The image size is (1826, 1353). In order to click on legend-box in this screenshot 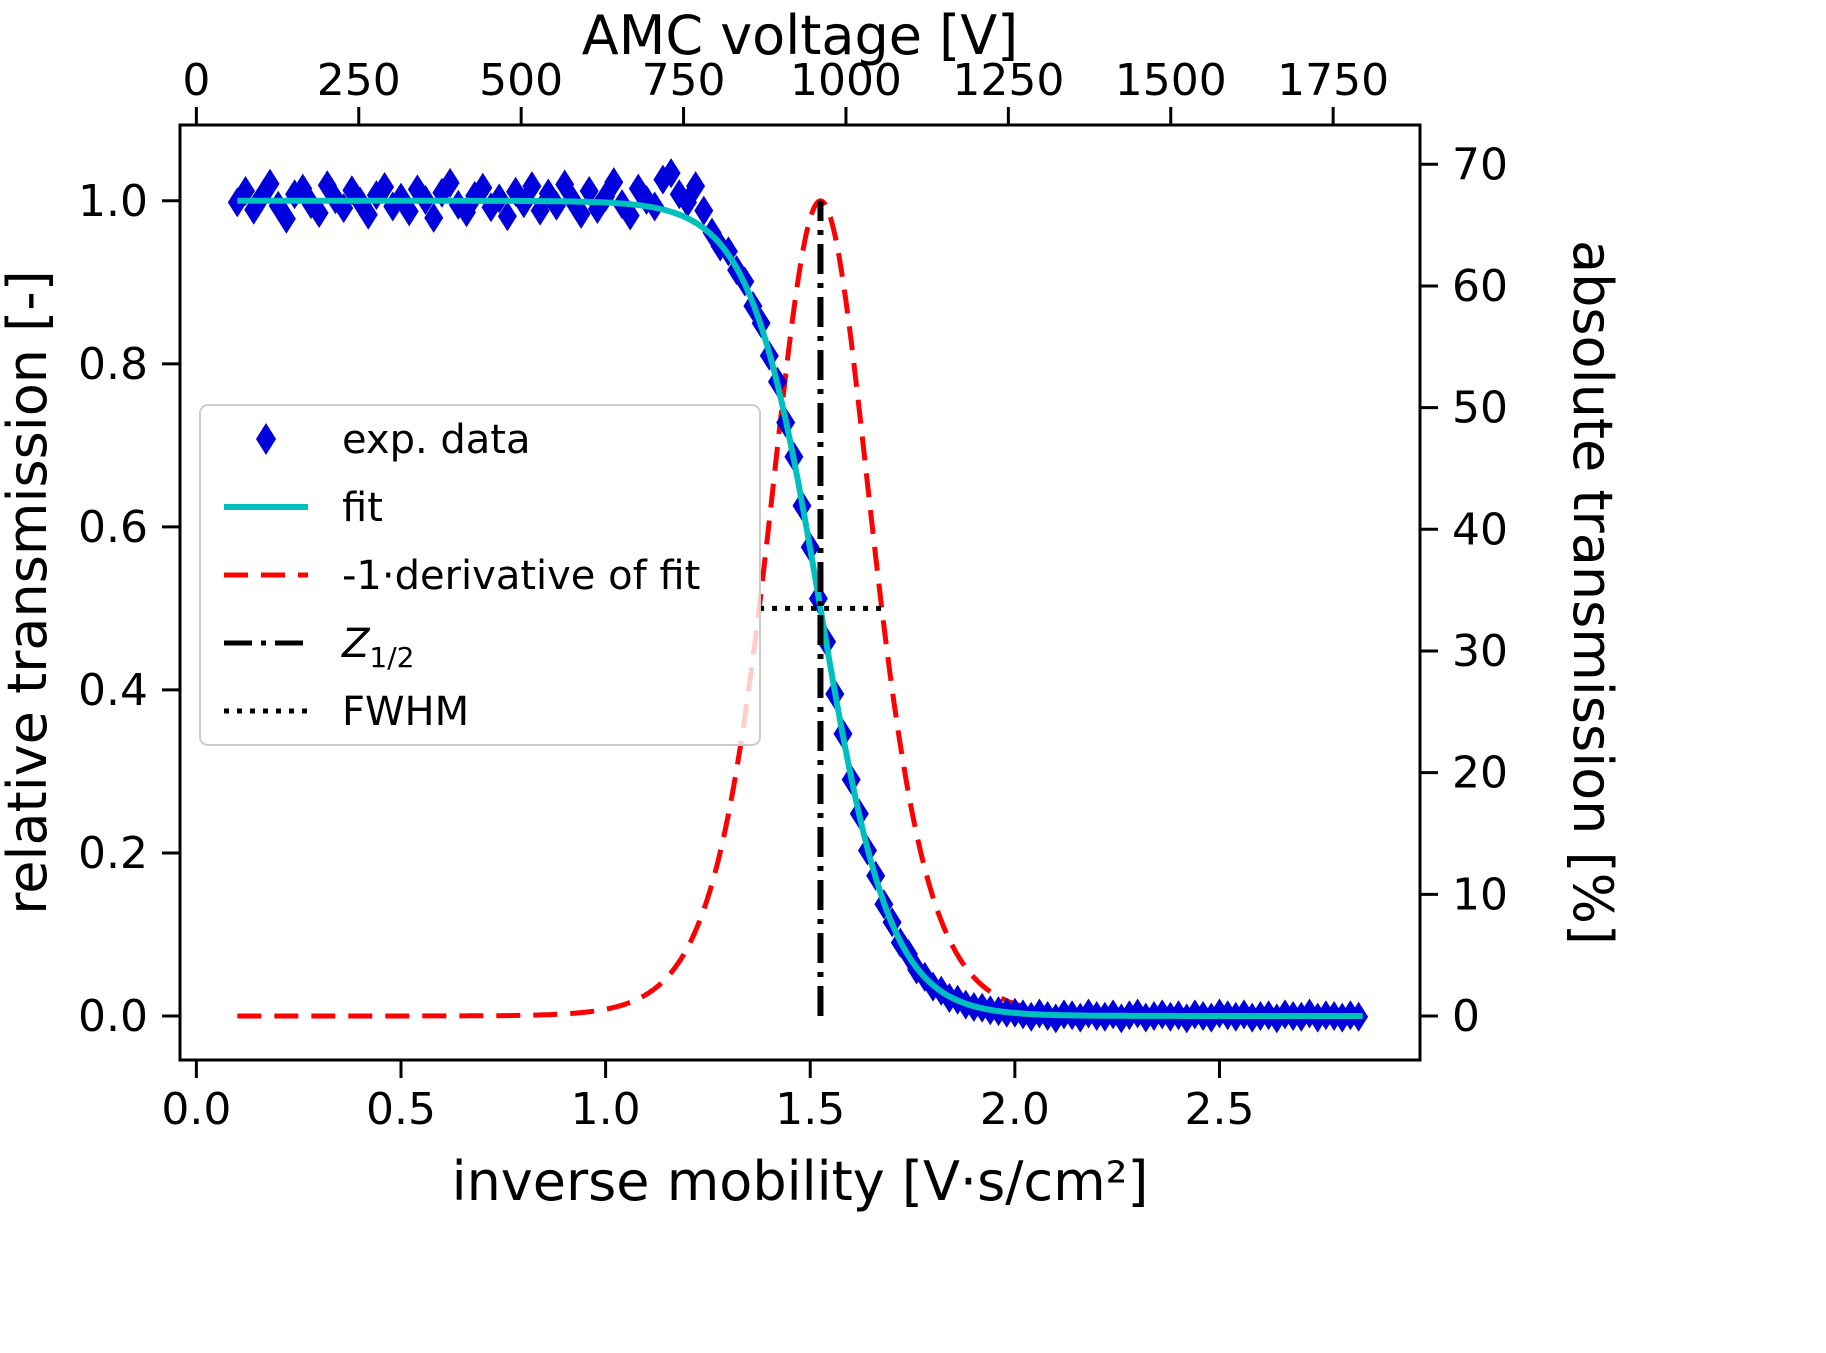, I will do `click(480, 575)`.